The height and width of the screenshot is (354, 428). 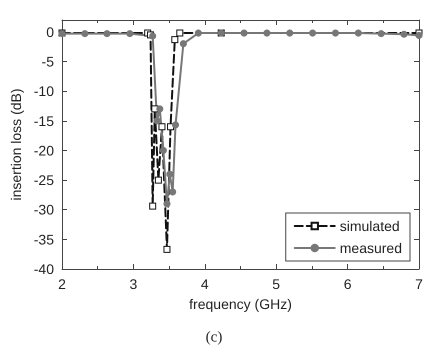 I want to click on x-tick-label: 2, so click(x=62, y=284).